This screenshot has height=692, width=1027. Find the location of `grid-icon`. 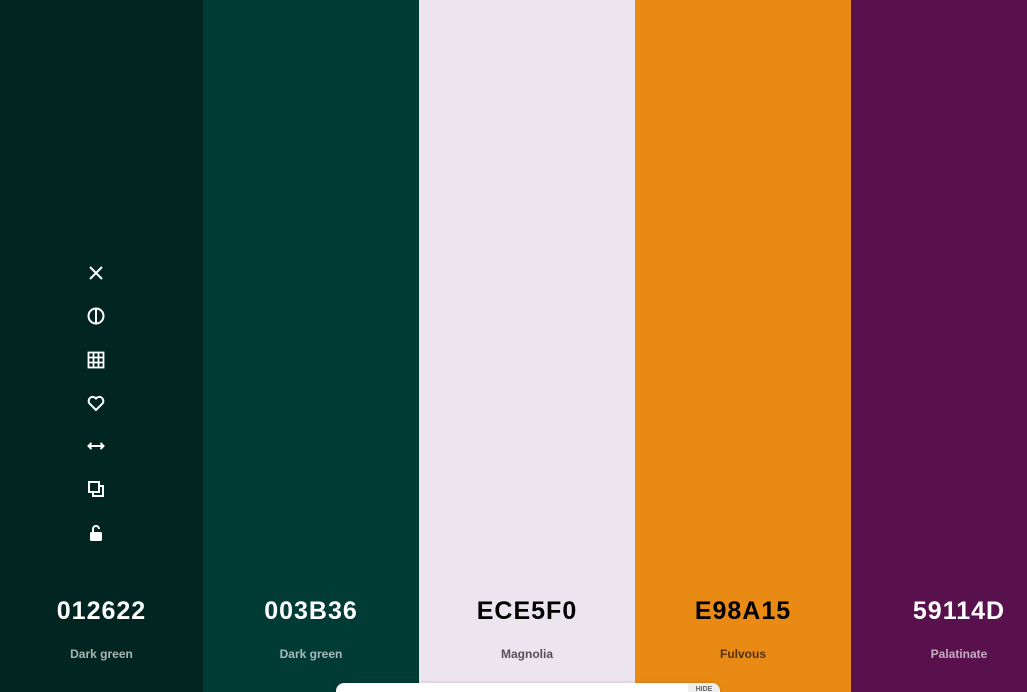

grid-icon is located at coordinates (96, 360).